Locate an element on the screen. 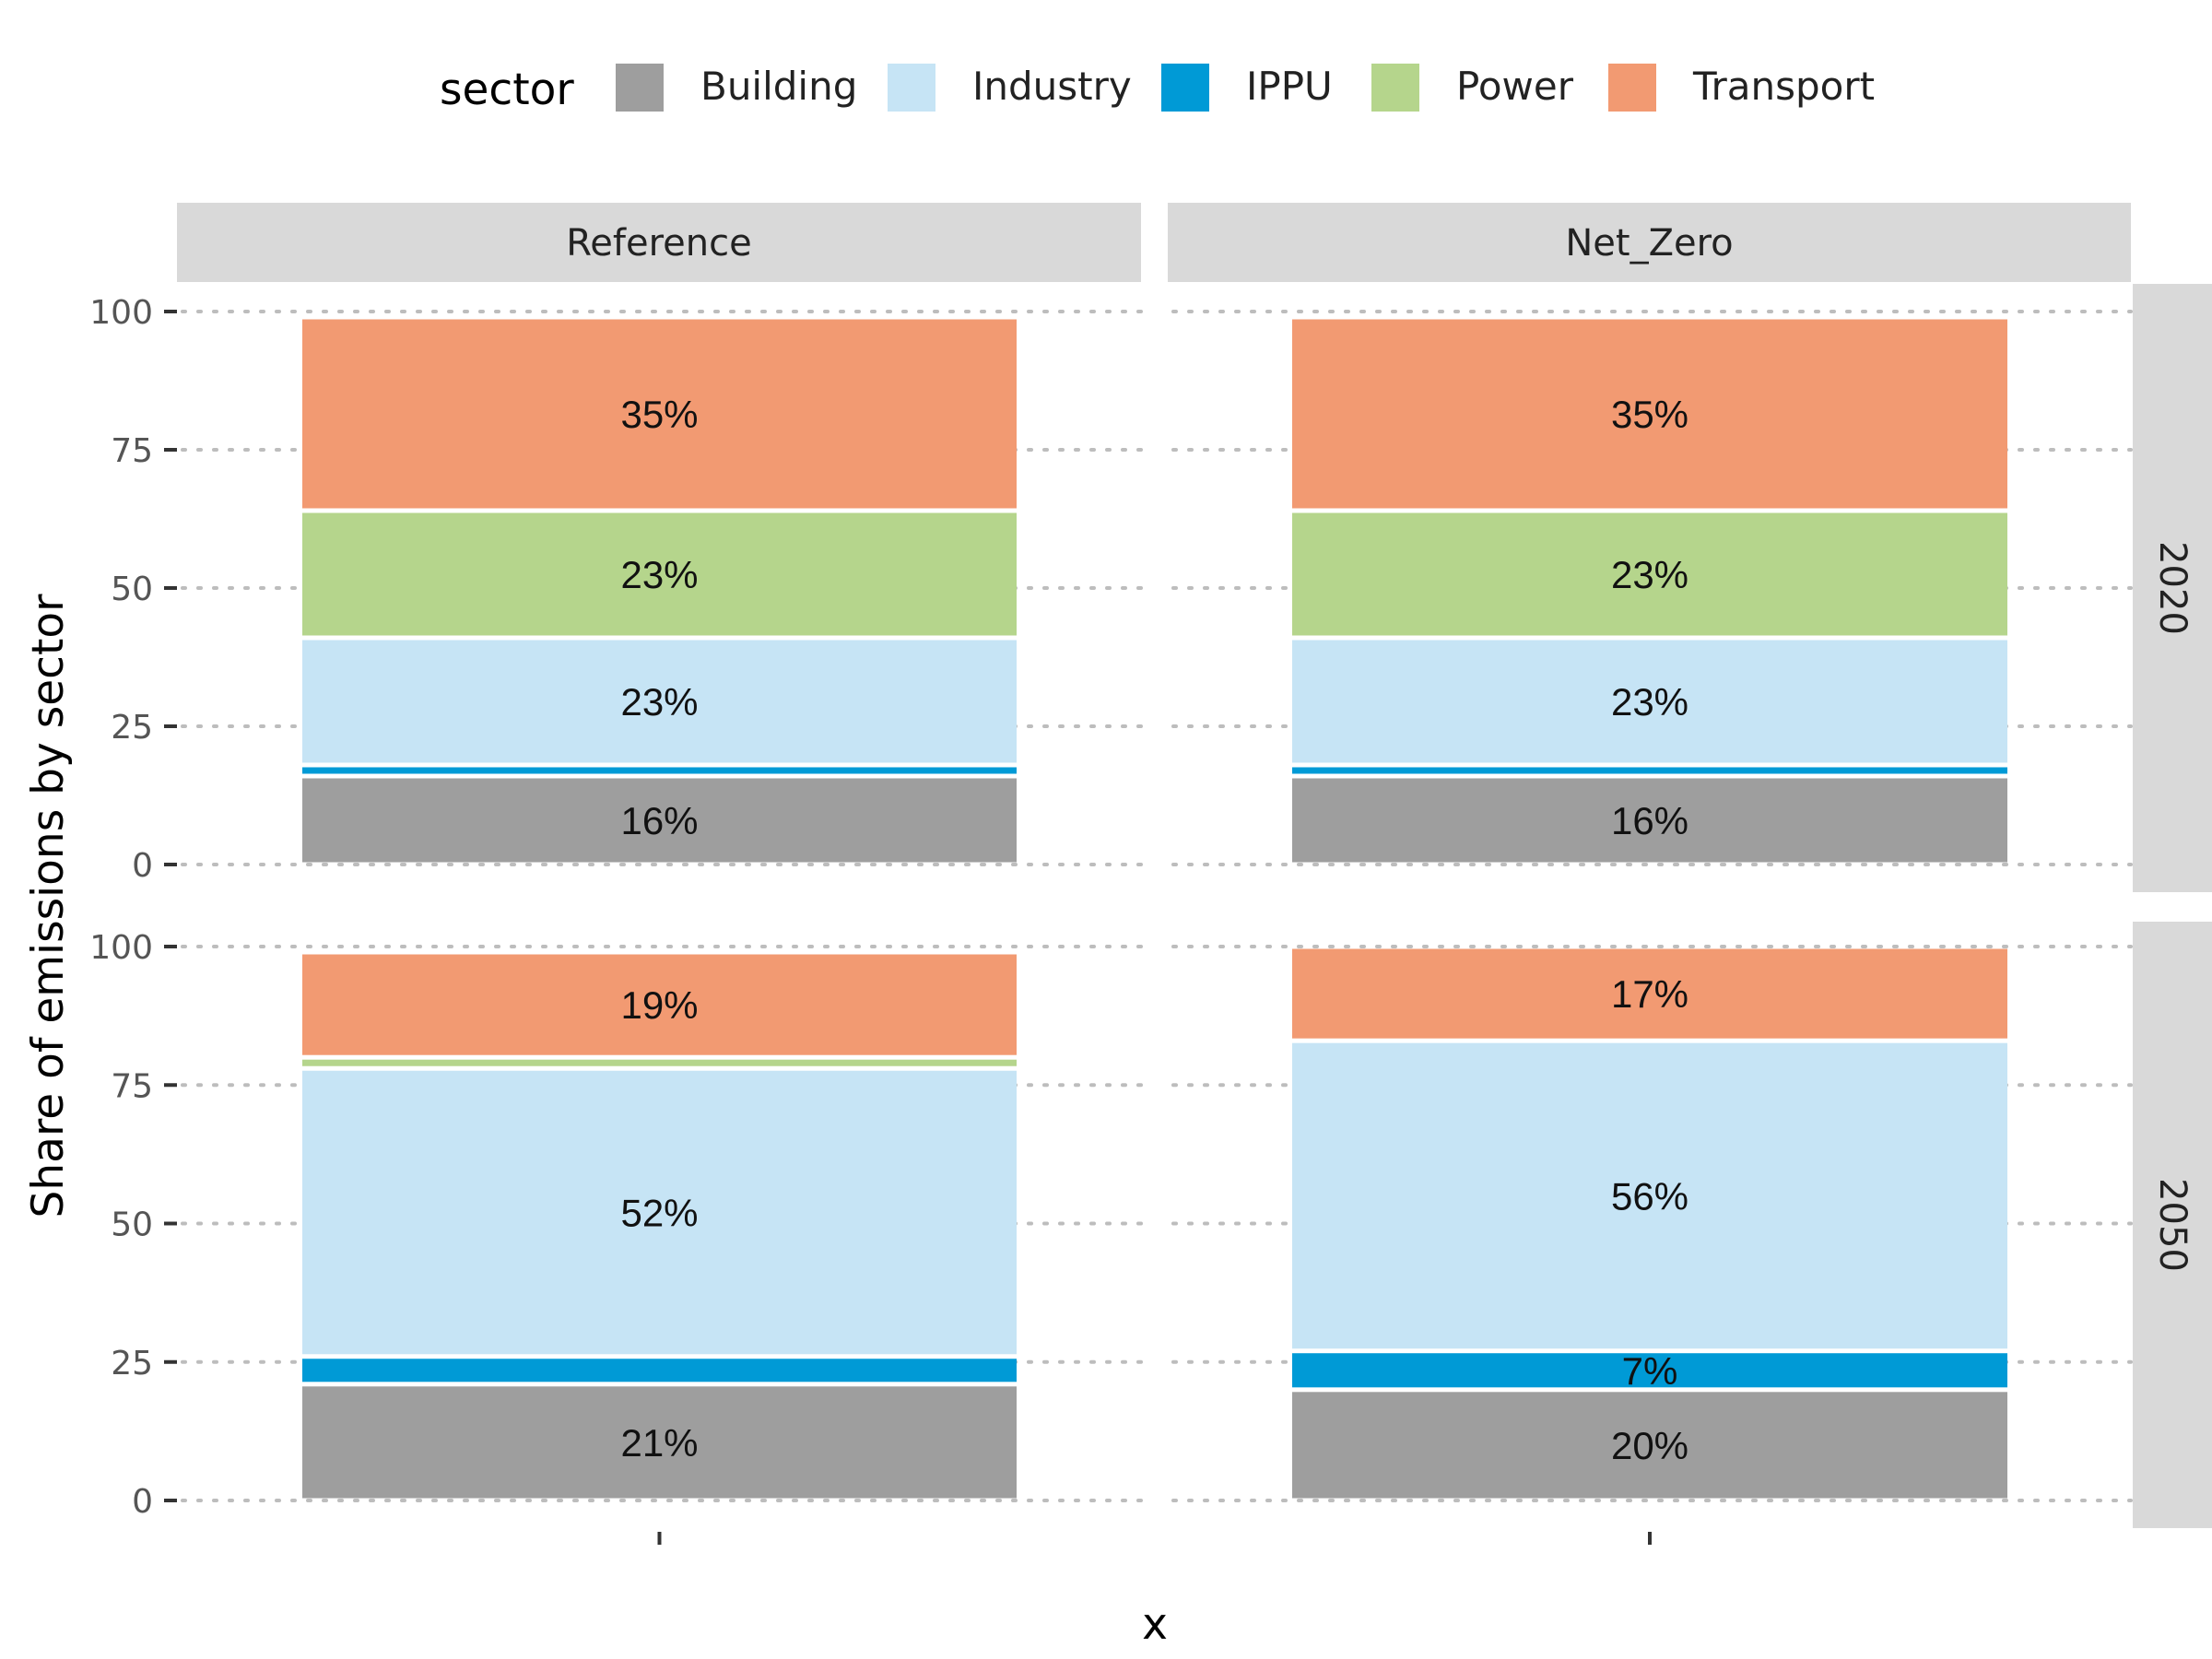  data-label-transport: 17% is located at coordinates (1649, 994).